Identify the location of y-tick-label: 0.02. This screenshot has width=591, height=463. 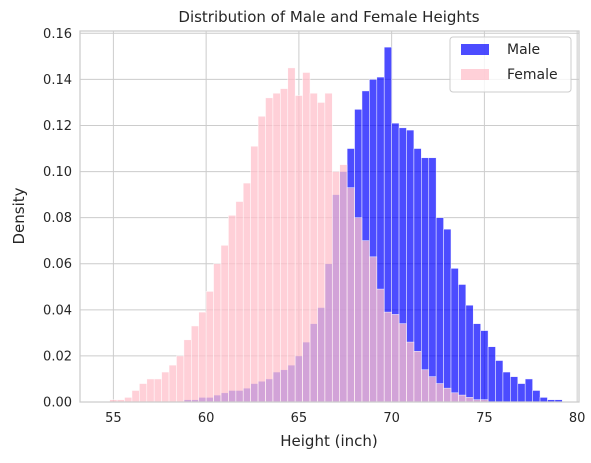
(57, 356).